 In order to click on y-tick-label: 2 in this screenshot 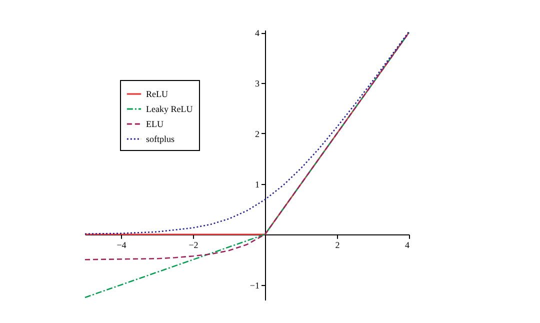, I will do `click(257, 133)`.